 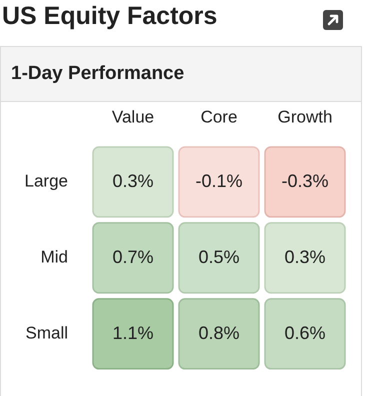 What do you see at coordinates (46, 333) in the screenshot?
I see `y-tick-label: Small` at bounding box center [46, 333].